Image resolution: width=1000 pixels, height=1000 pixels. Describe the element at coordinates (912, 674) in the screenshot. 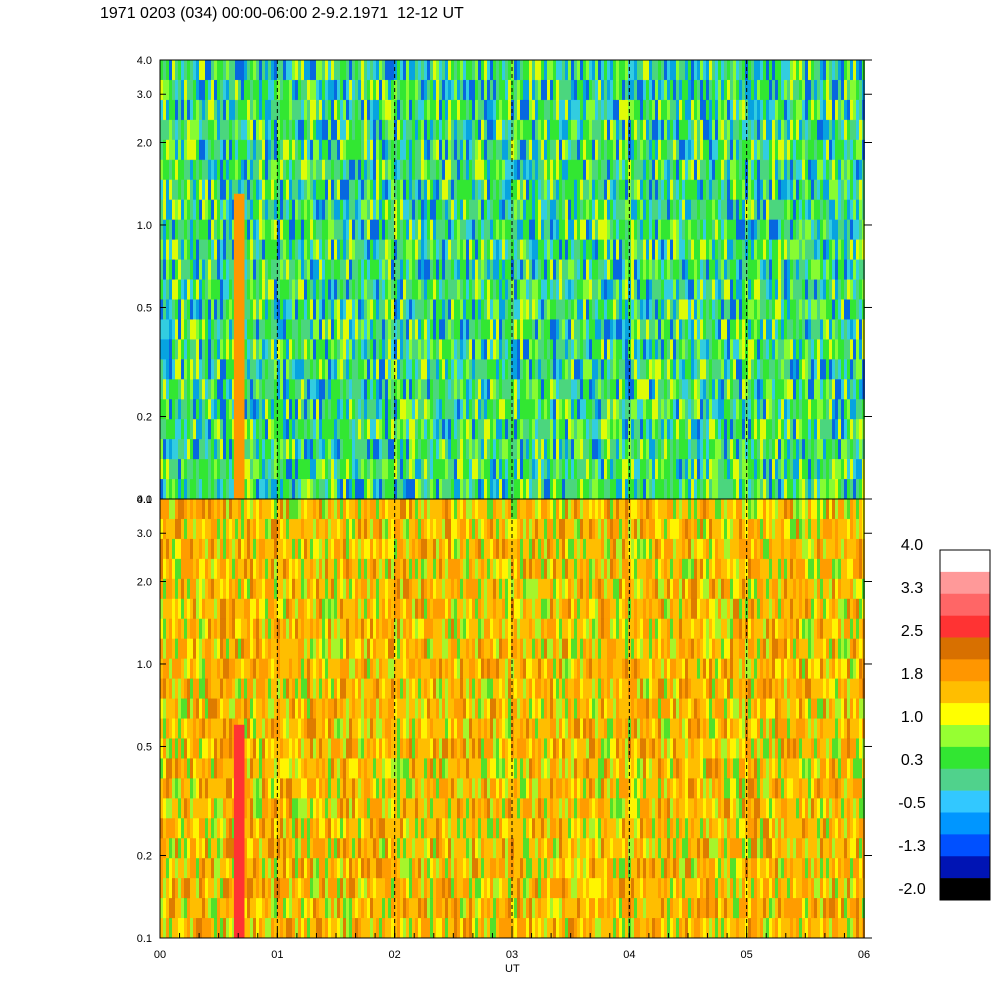

I see `colorbar-label: 1.8` at that location.